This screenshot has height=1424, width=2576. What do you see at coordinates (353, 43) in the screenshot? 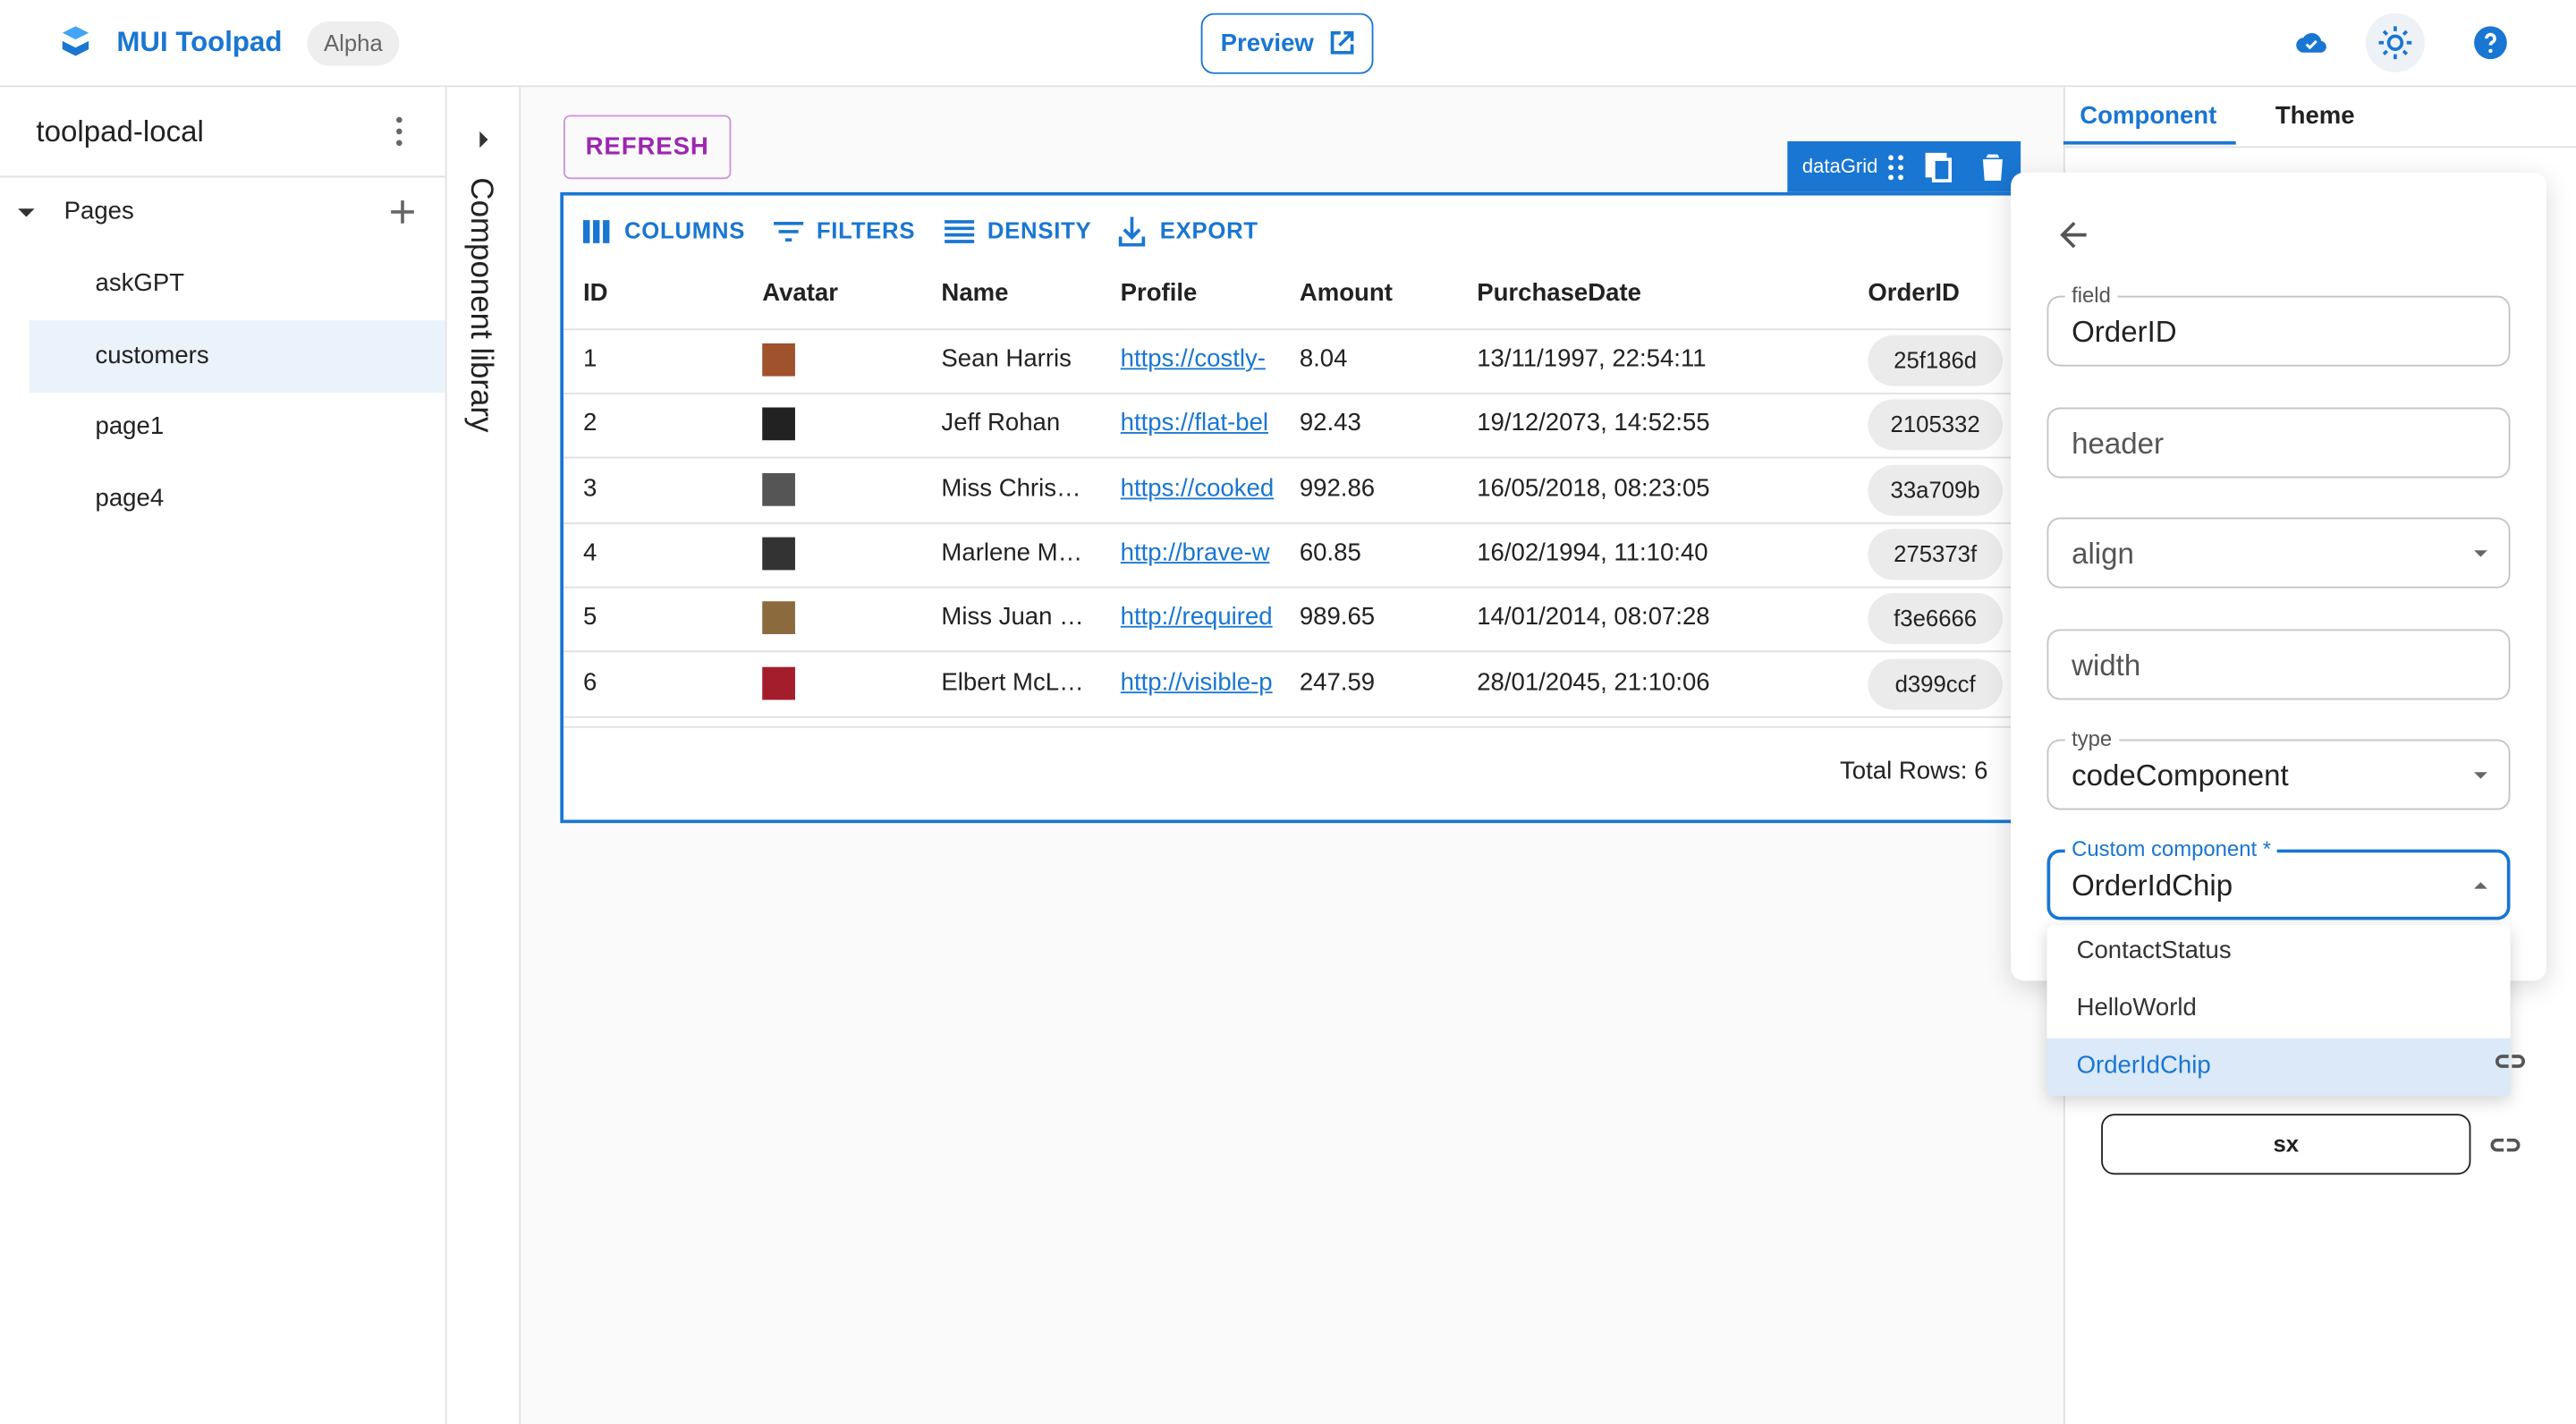
I see `alpha-badge: Alpha` at bounding box center [353, 43].